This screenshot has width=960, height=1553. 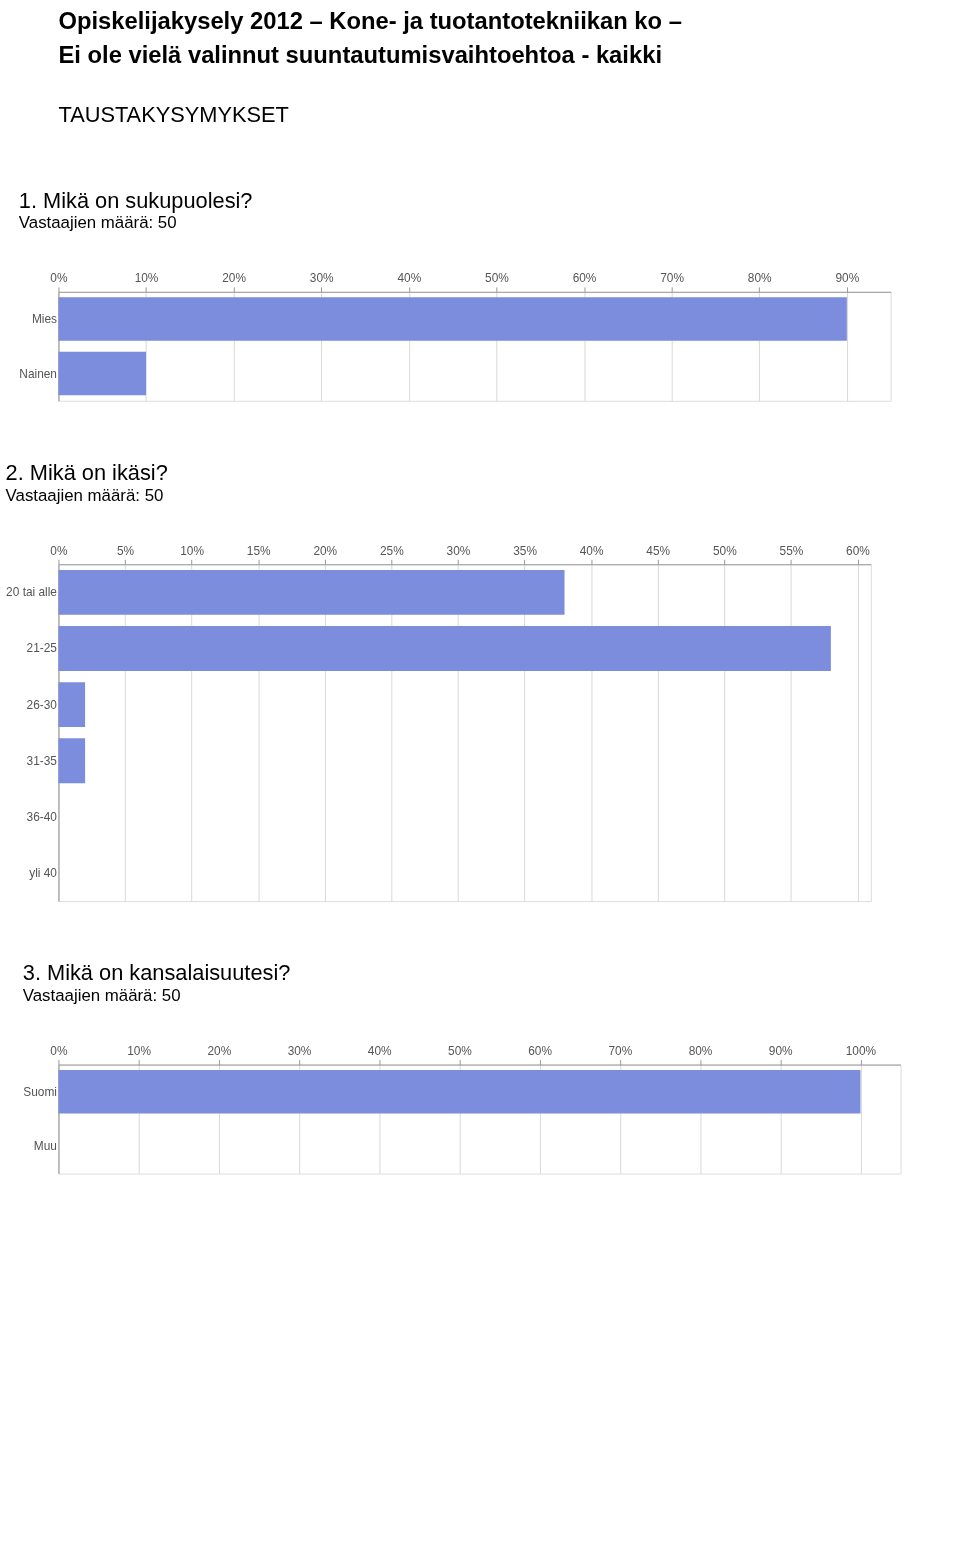 I want to click on x-tick-label: 5%, so click(x=125, y=550).